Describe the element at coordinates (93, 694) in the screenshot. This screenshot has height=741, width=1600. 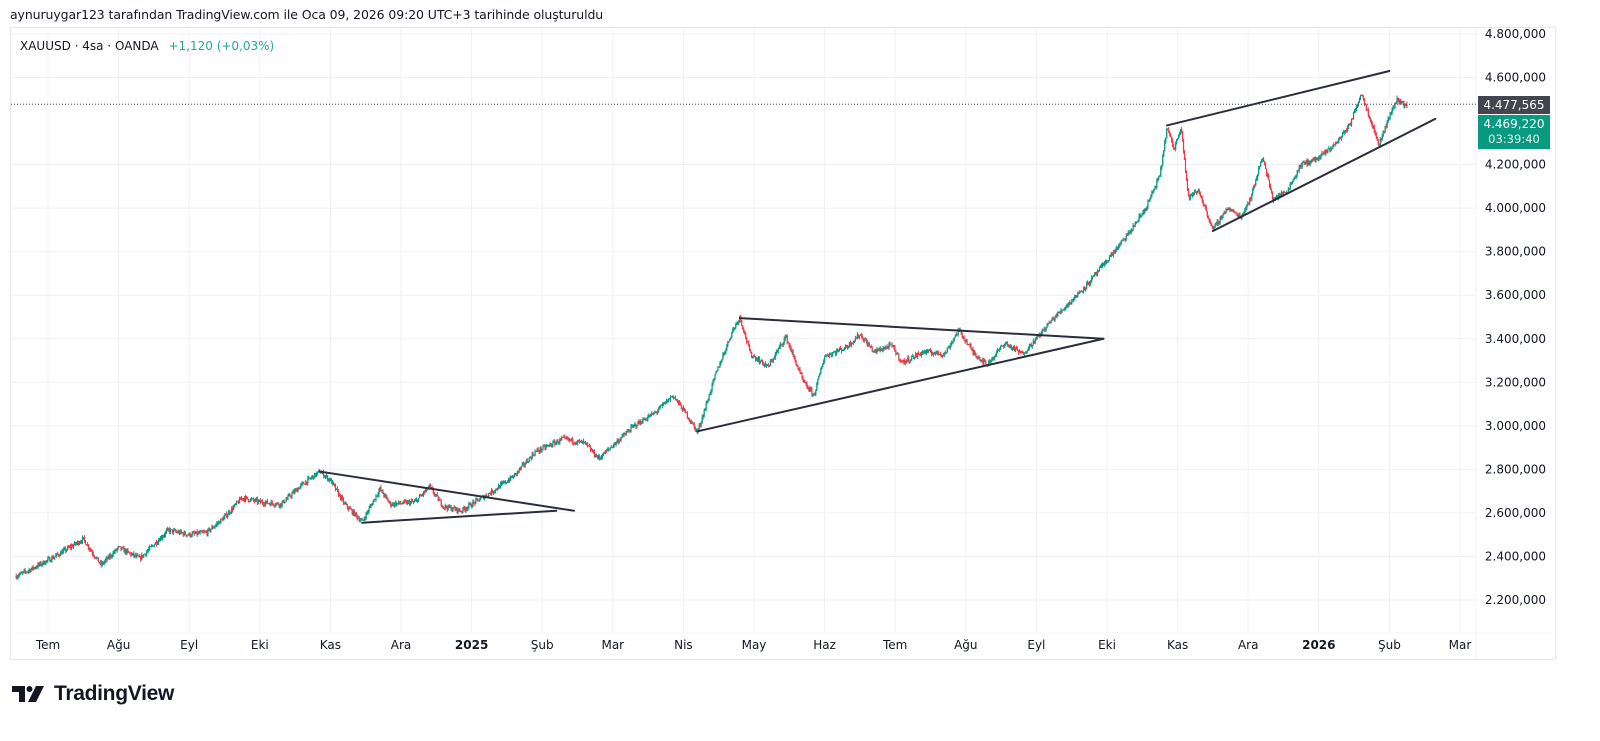
I see `tradingview-logo: TradingView` at that location.